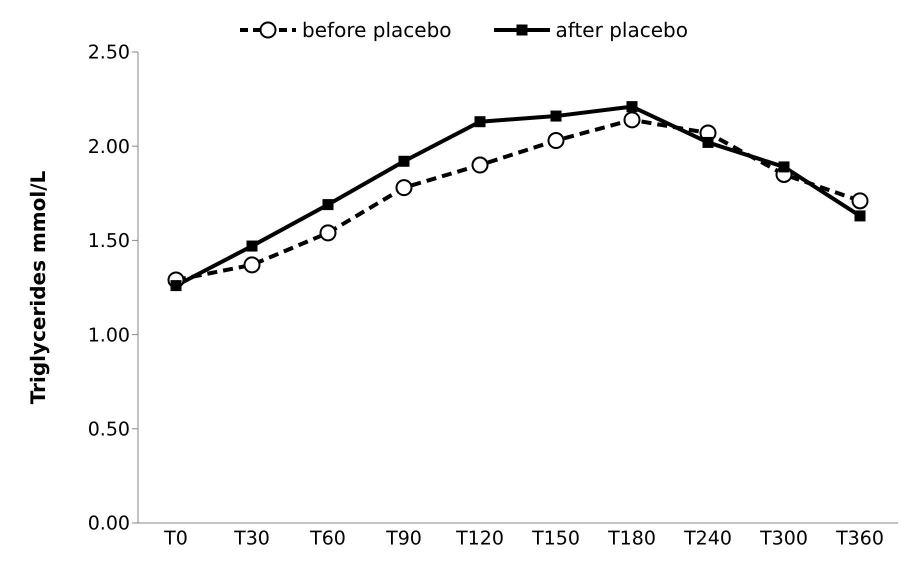 This screenshot has height=581, width=924. I want to click on x-tick-label: T150, so click(555, 538).